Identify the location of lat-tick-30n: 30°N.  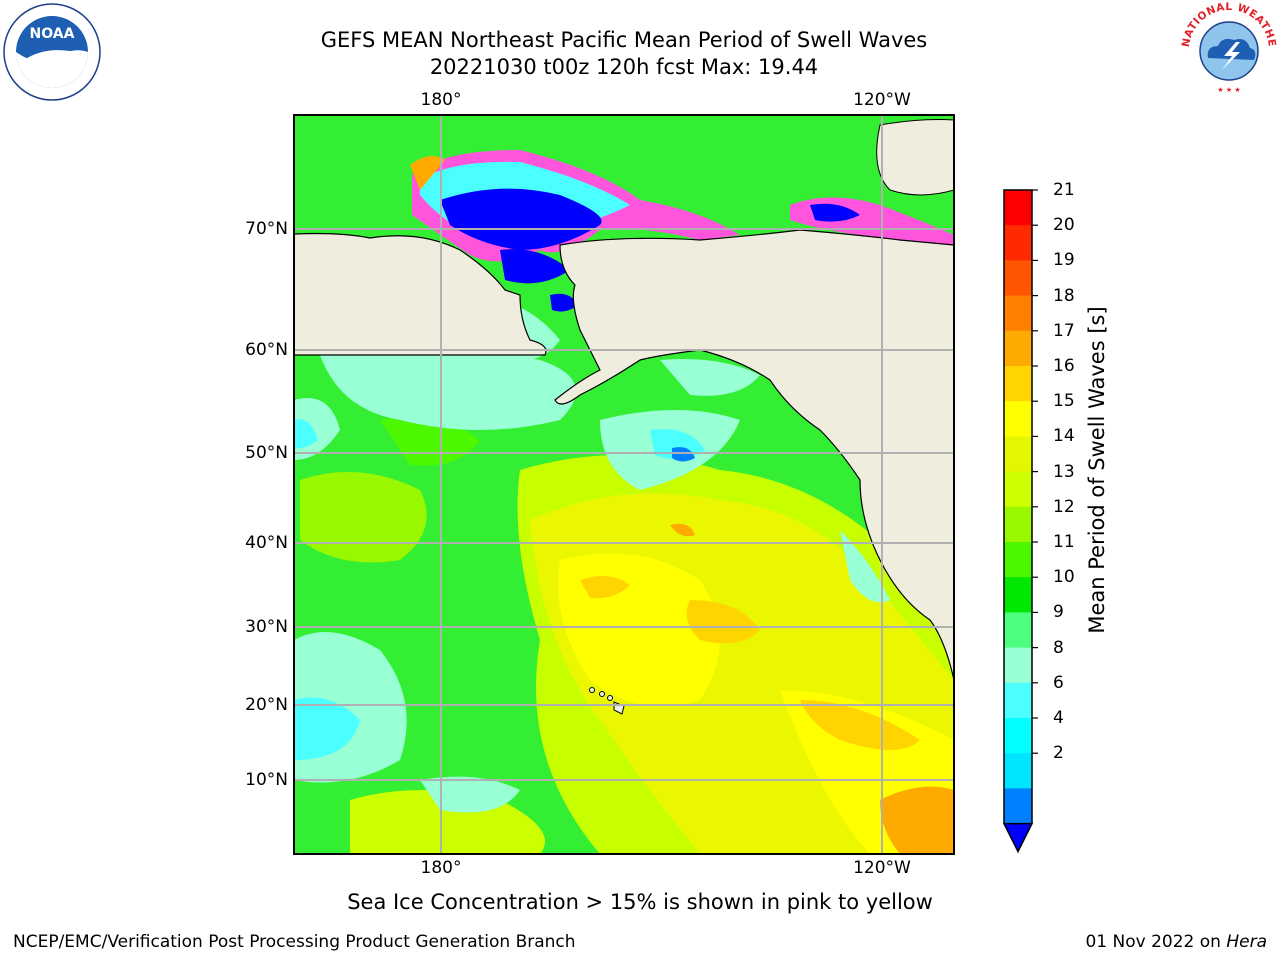
(266, 627).